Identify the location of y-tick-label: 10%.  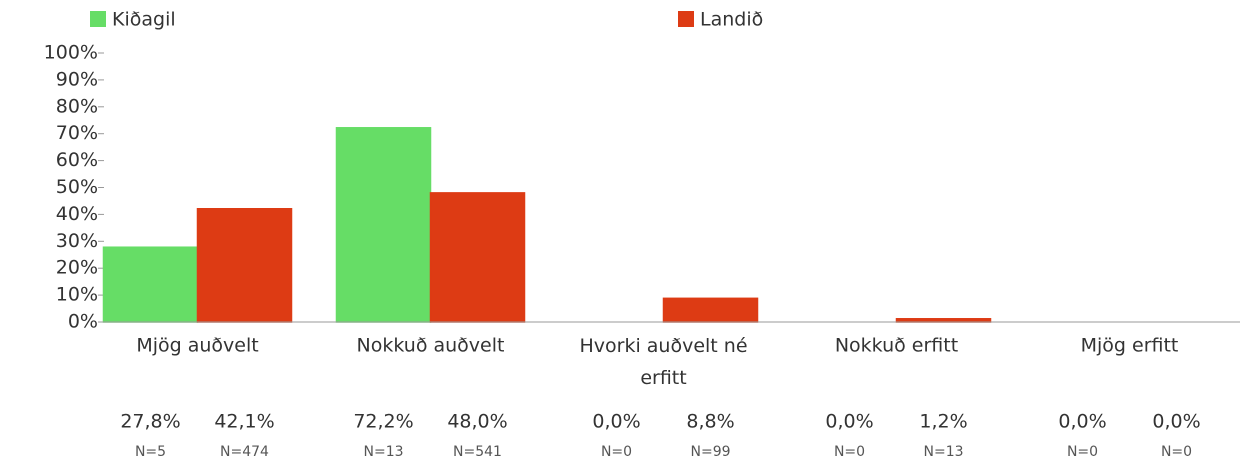
(77, 295).